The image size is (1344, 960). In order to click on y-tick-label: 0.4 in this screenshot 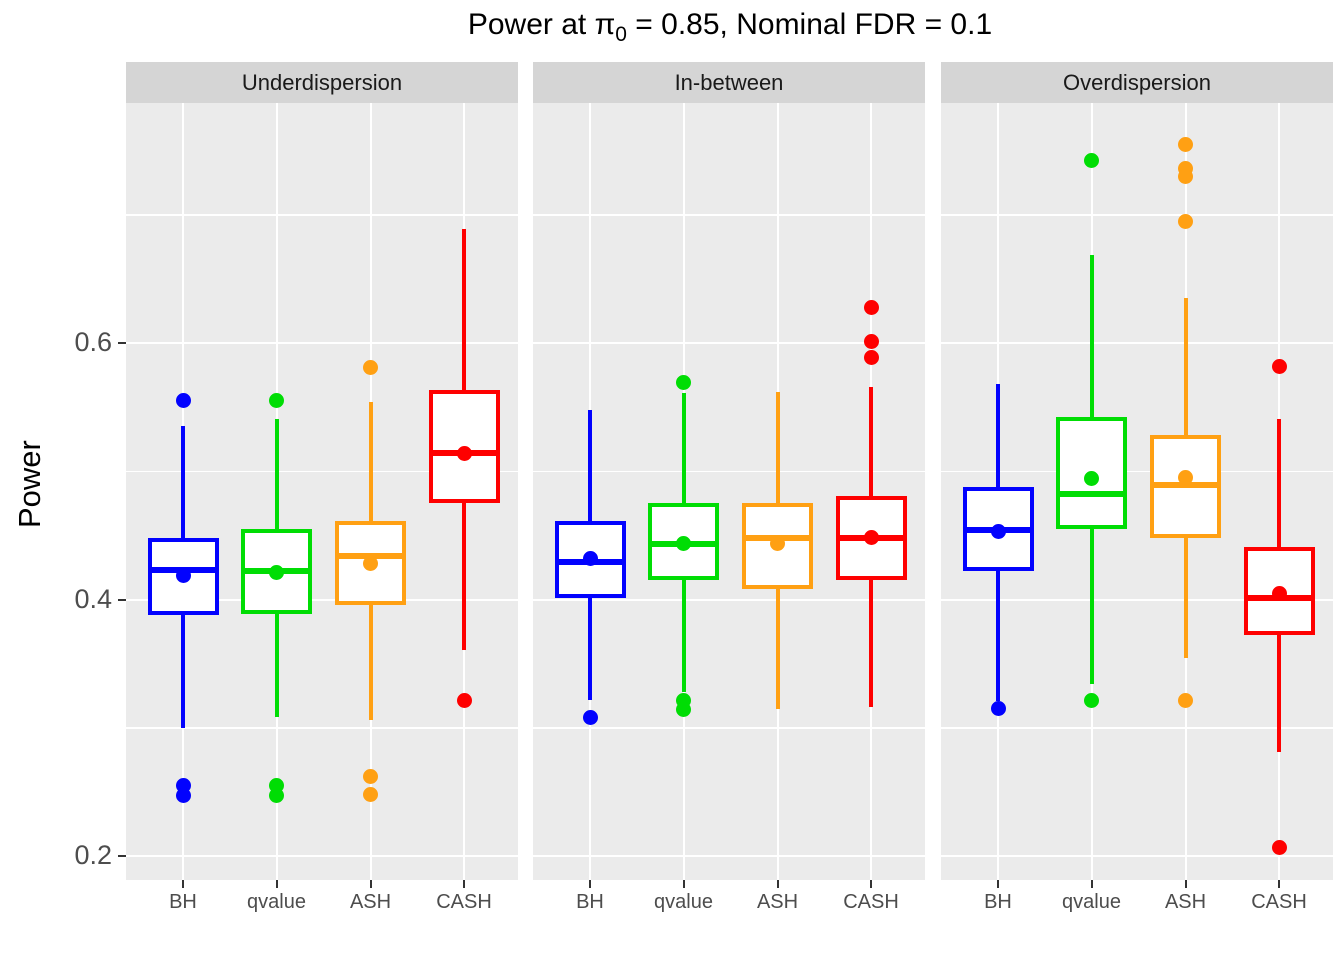, I will do `click(93, 598)`.